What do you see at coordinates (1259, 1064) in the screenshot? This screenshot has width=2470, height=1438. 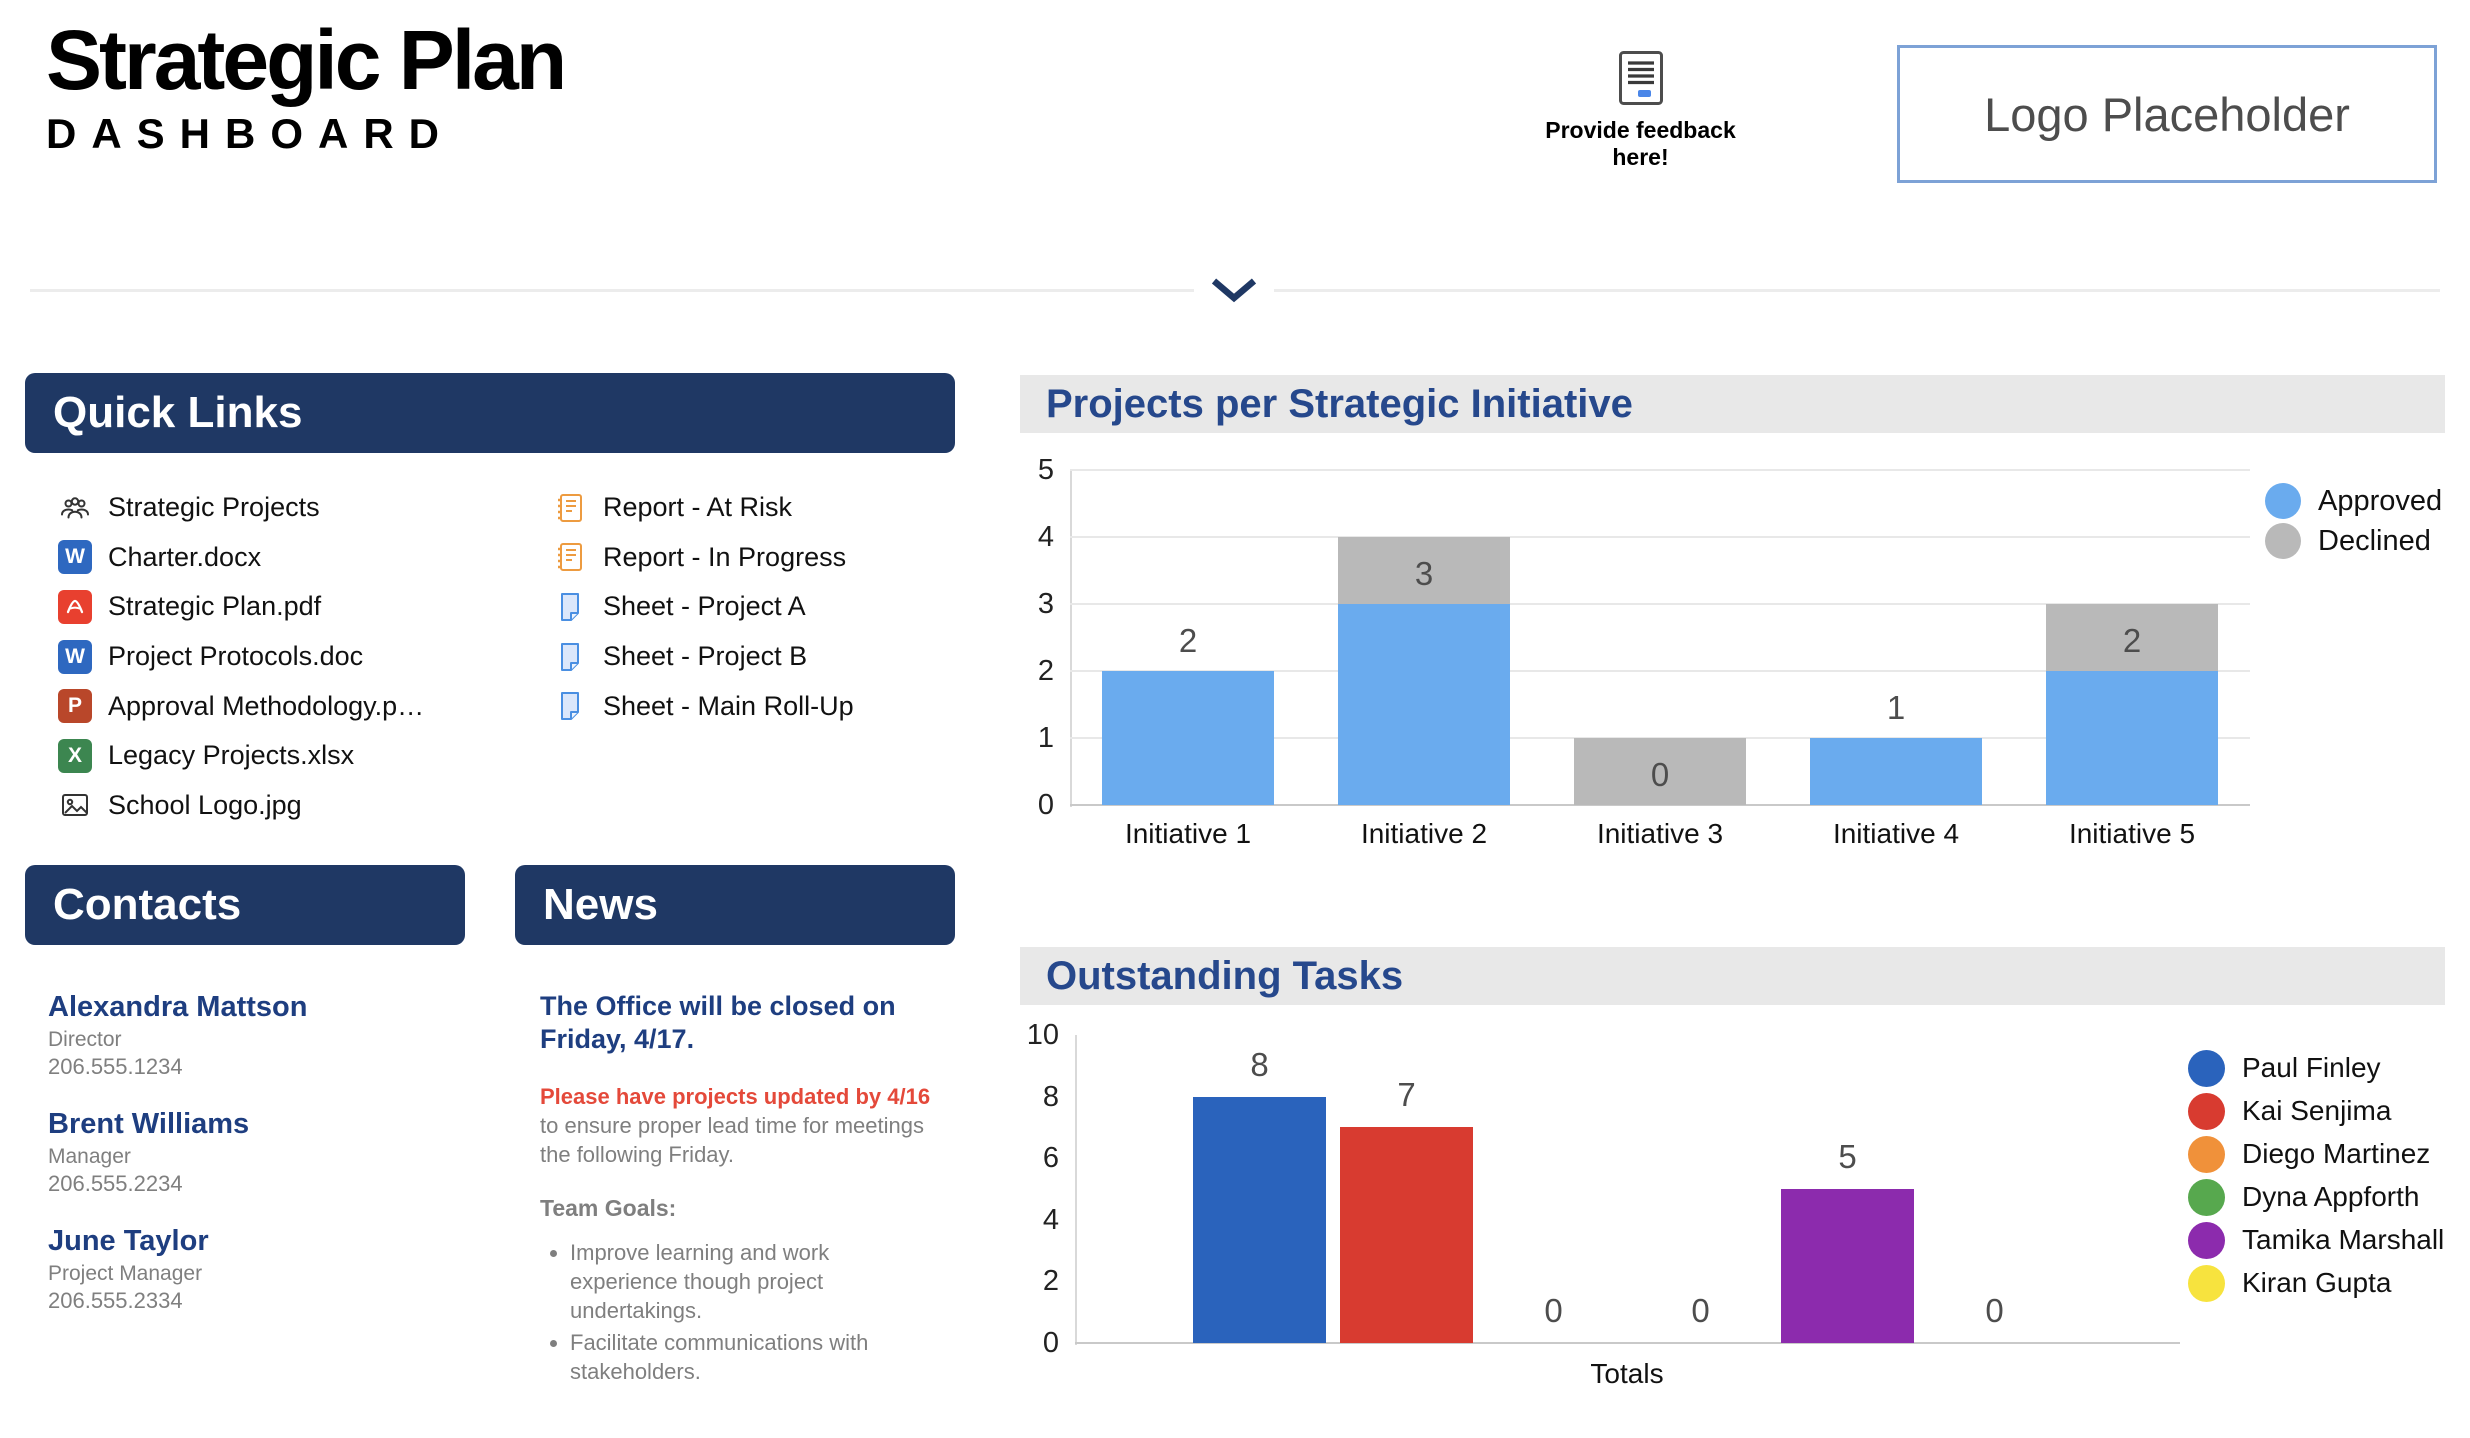 I see `bar-value-label: 8` at bounding box center [1259, 1064].